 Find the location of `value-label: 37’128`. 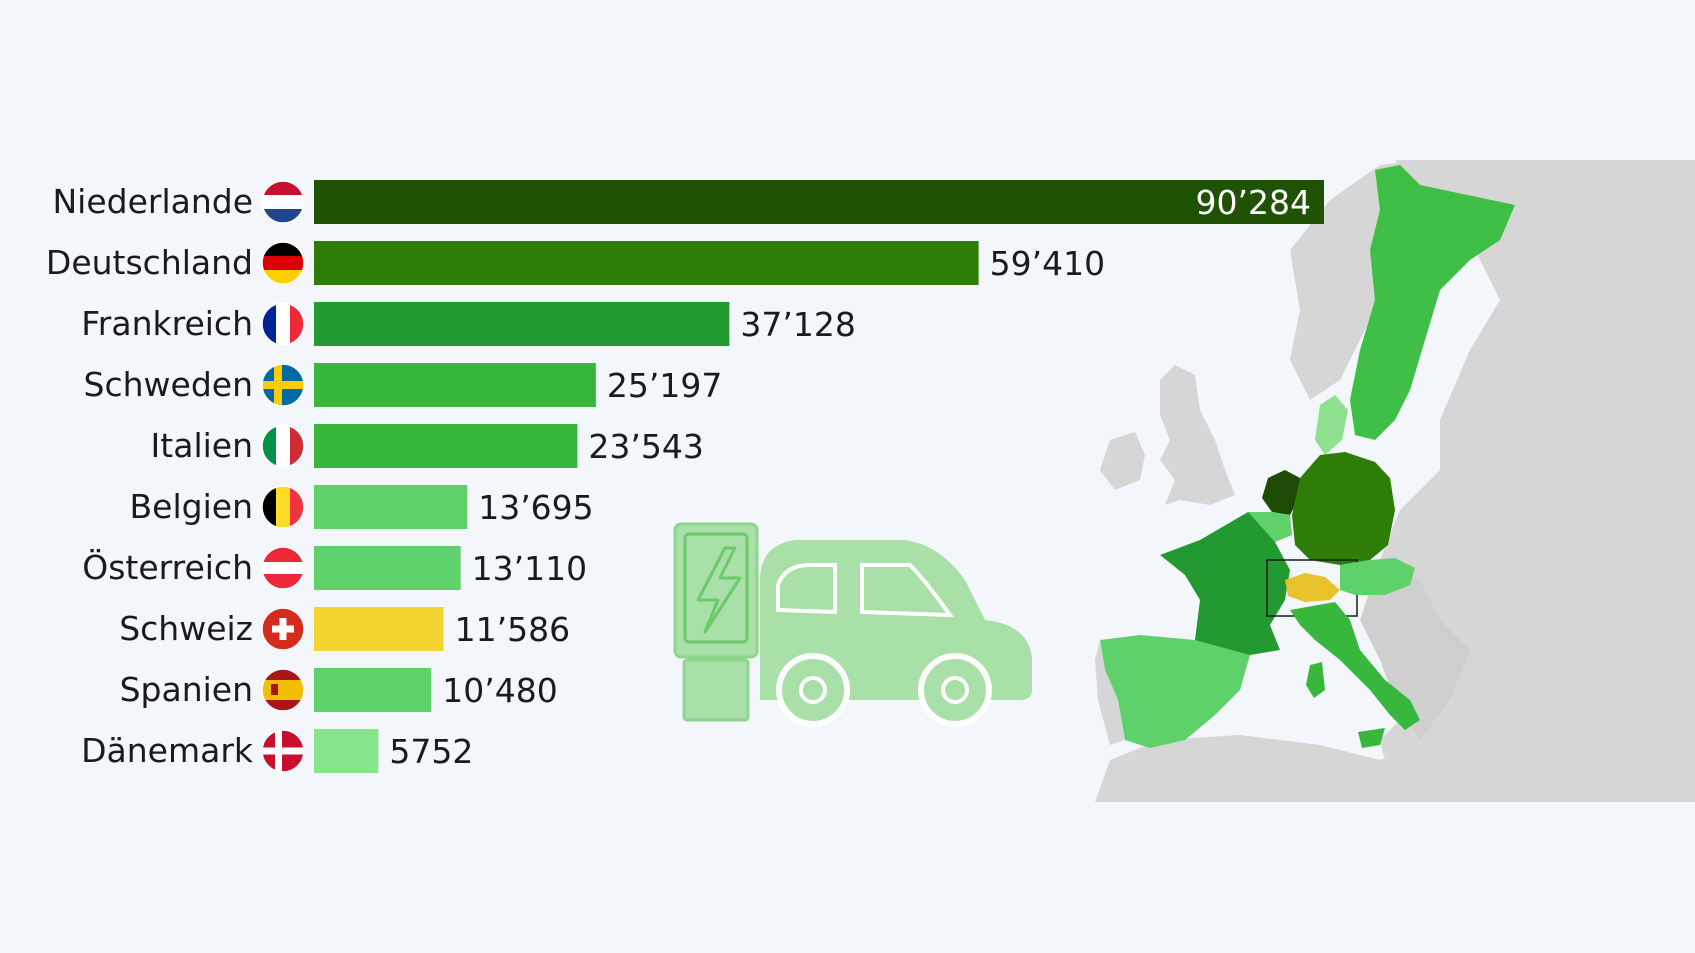

value-label: 37’128 is located at coordinates (797, 324).